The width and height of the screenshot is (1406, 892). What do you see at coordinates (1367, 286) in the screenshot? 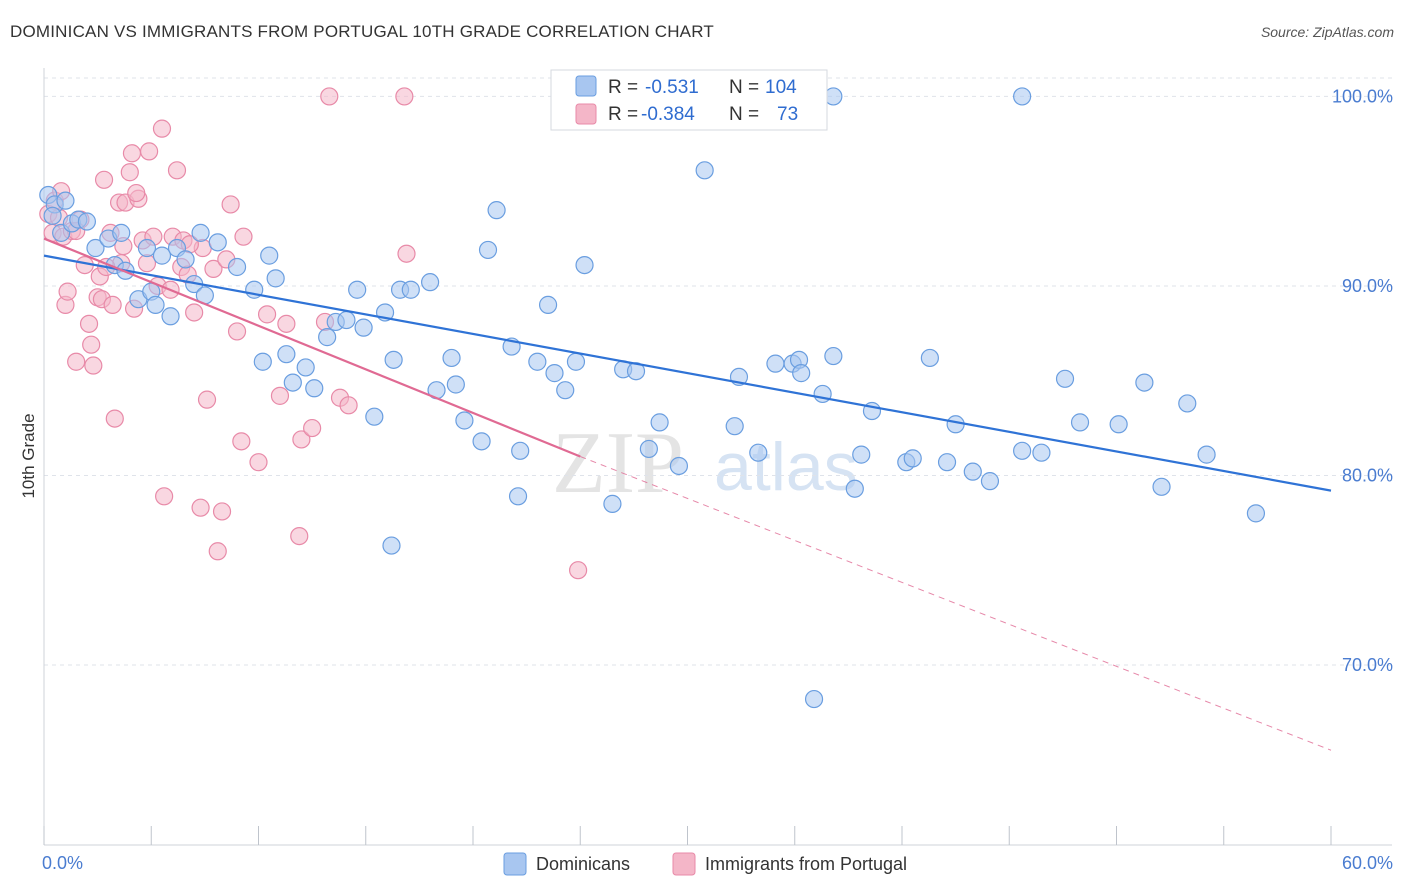
I see `y-tick-label: 90.0%` at bounding box center [1367, 286].